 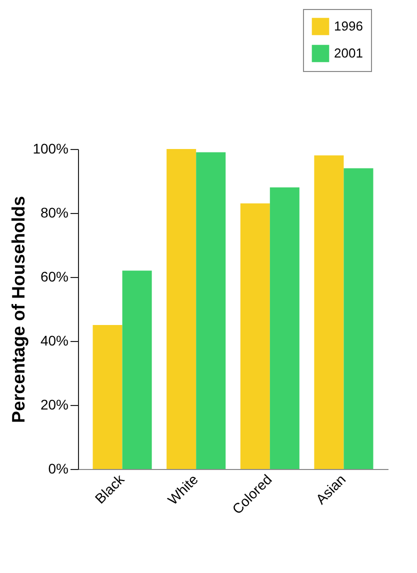 I want to click on y-tick-label: 40%, so click(x=54, y=340).